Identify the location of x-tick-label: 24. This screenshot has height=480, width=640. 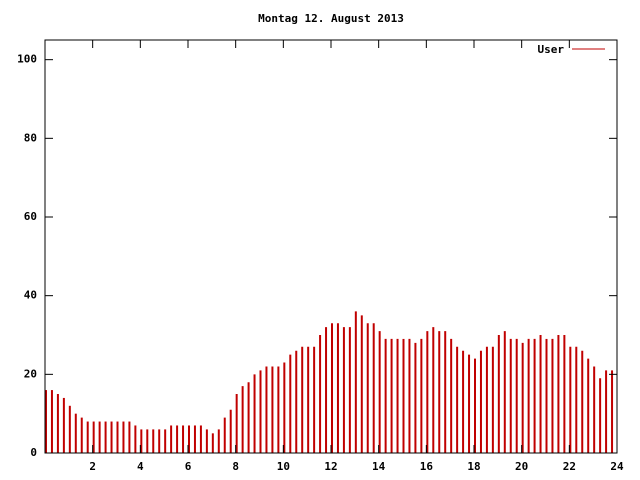
(617, 466).